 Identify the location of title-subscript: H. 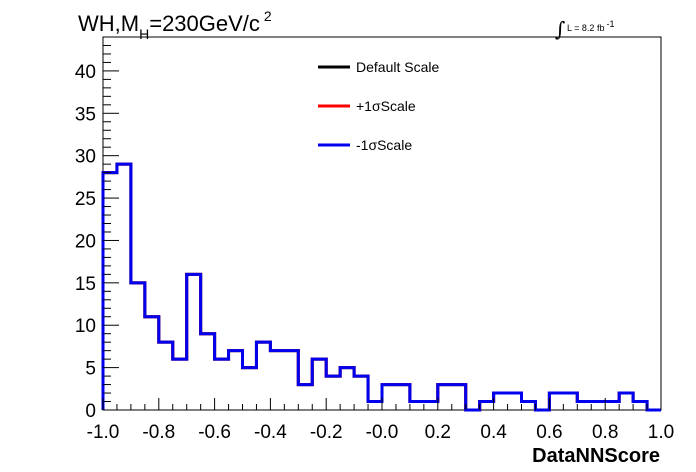
(144, 34).